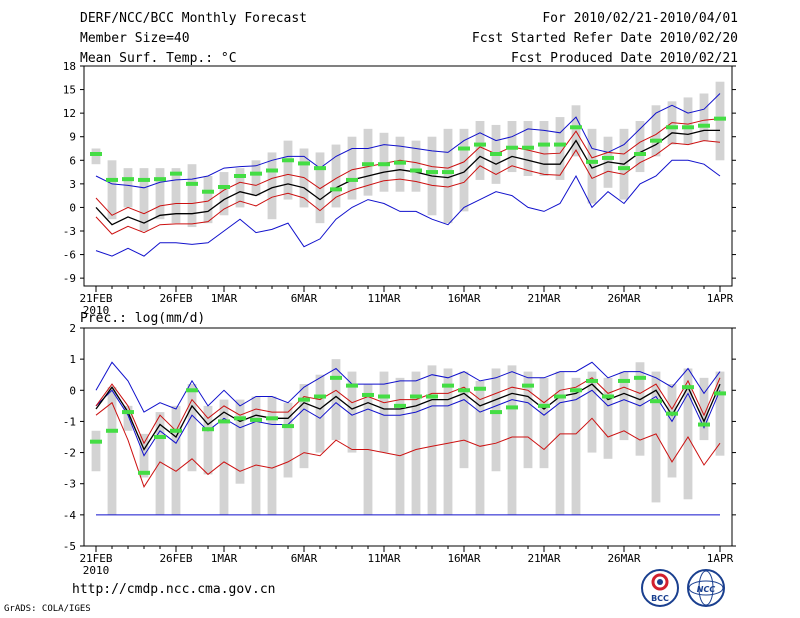  I want to click on chart0-ytick-label: 15, so click(69, 90).